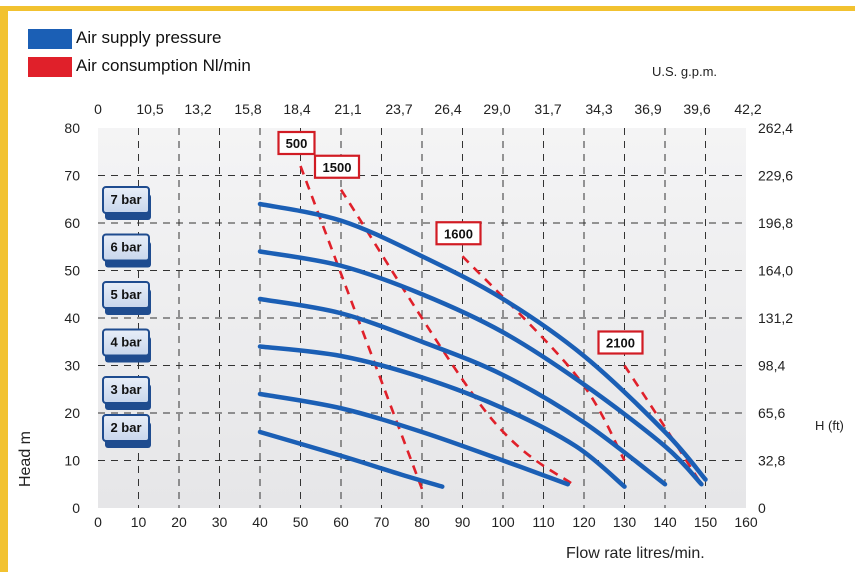 Image resolution: width=855 pixels, height=572 pixels. What do you see at coordinates (72, 461) in the screenshot?
I see `y-tick-label: 10` at bounding box center [72, 461].